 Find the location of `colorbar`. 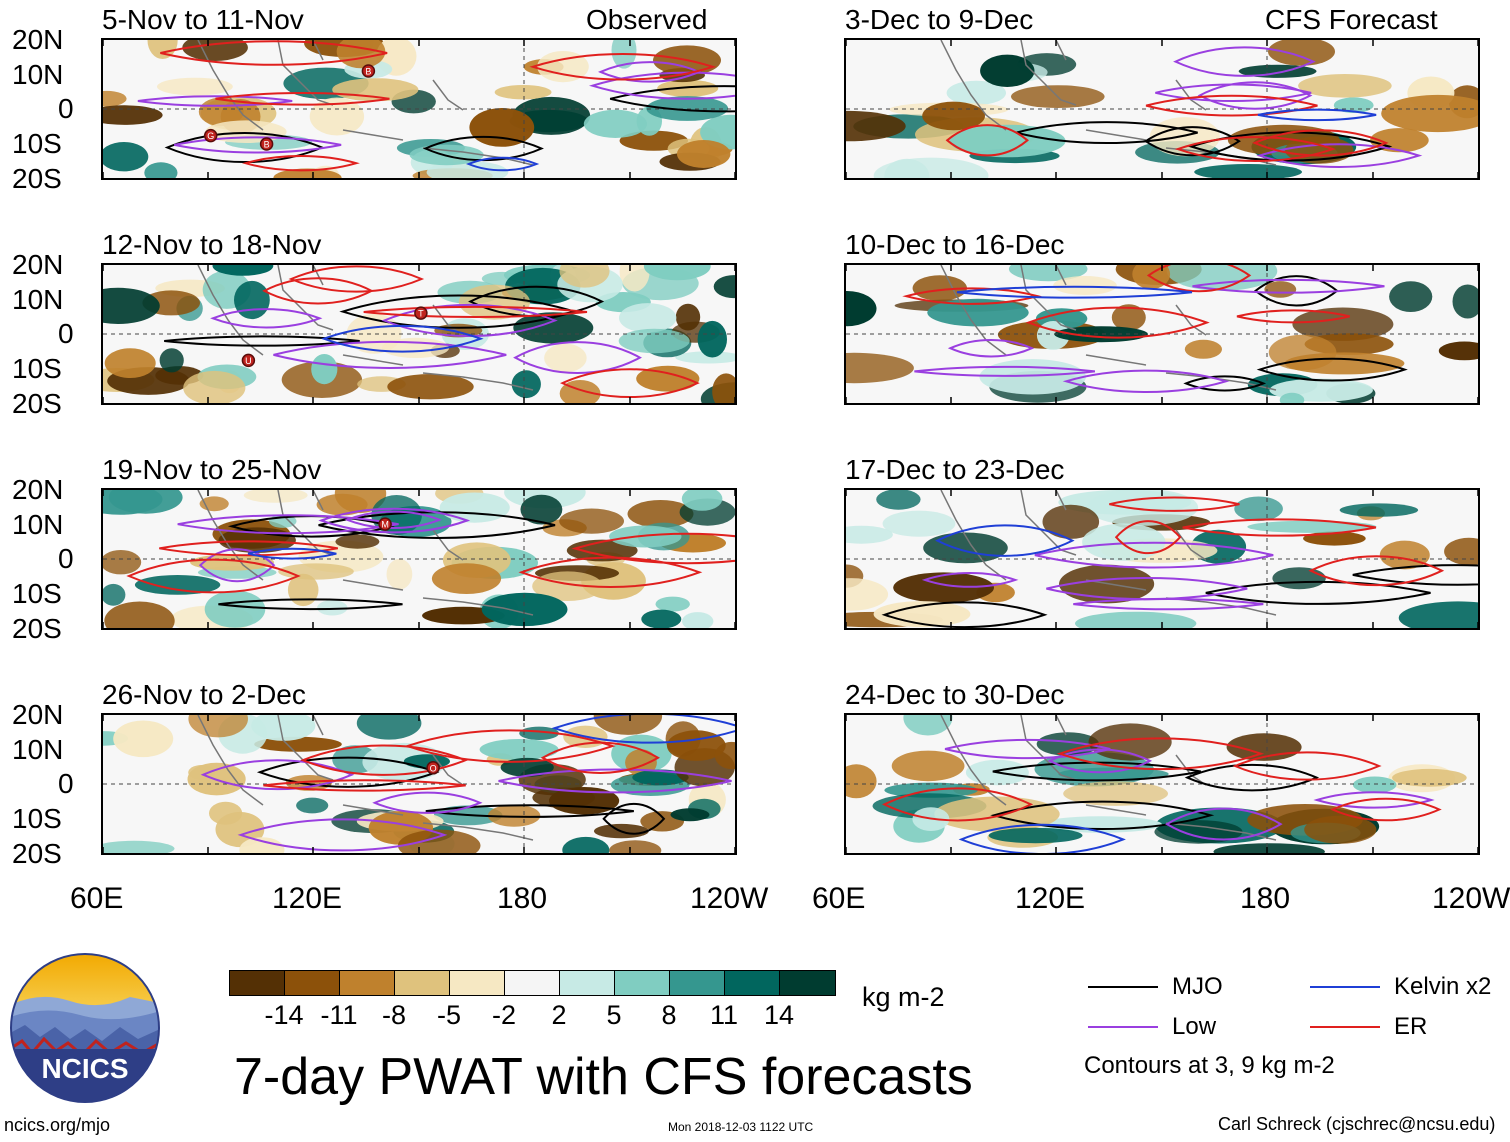

colorbar is located at coordinates (532, 983).